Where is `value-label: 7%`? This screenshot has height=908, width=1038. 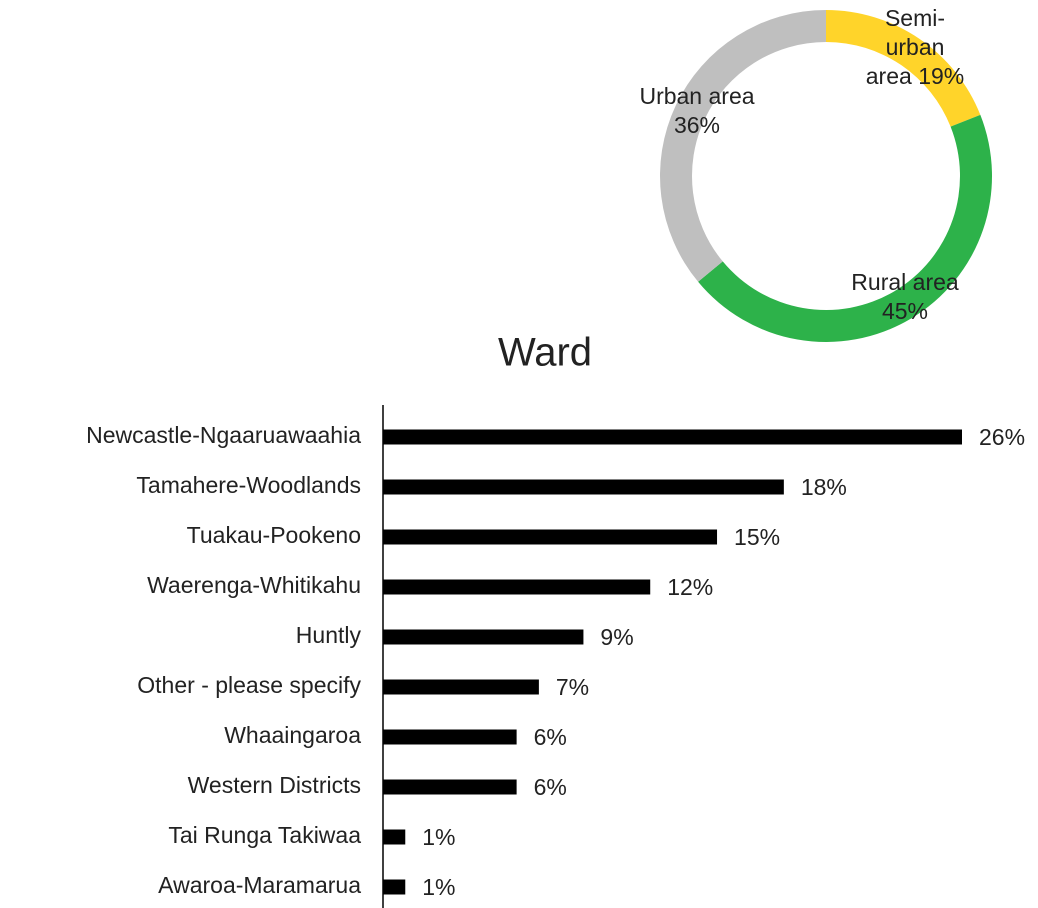
value-label: 7% is located at coordinates (572, 687).